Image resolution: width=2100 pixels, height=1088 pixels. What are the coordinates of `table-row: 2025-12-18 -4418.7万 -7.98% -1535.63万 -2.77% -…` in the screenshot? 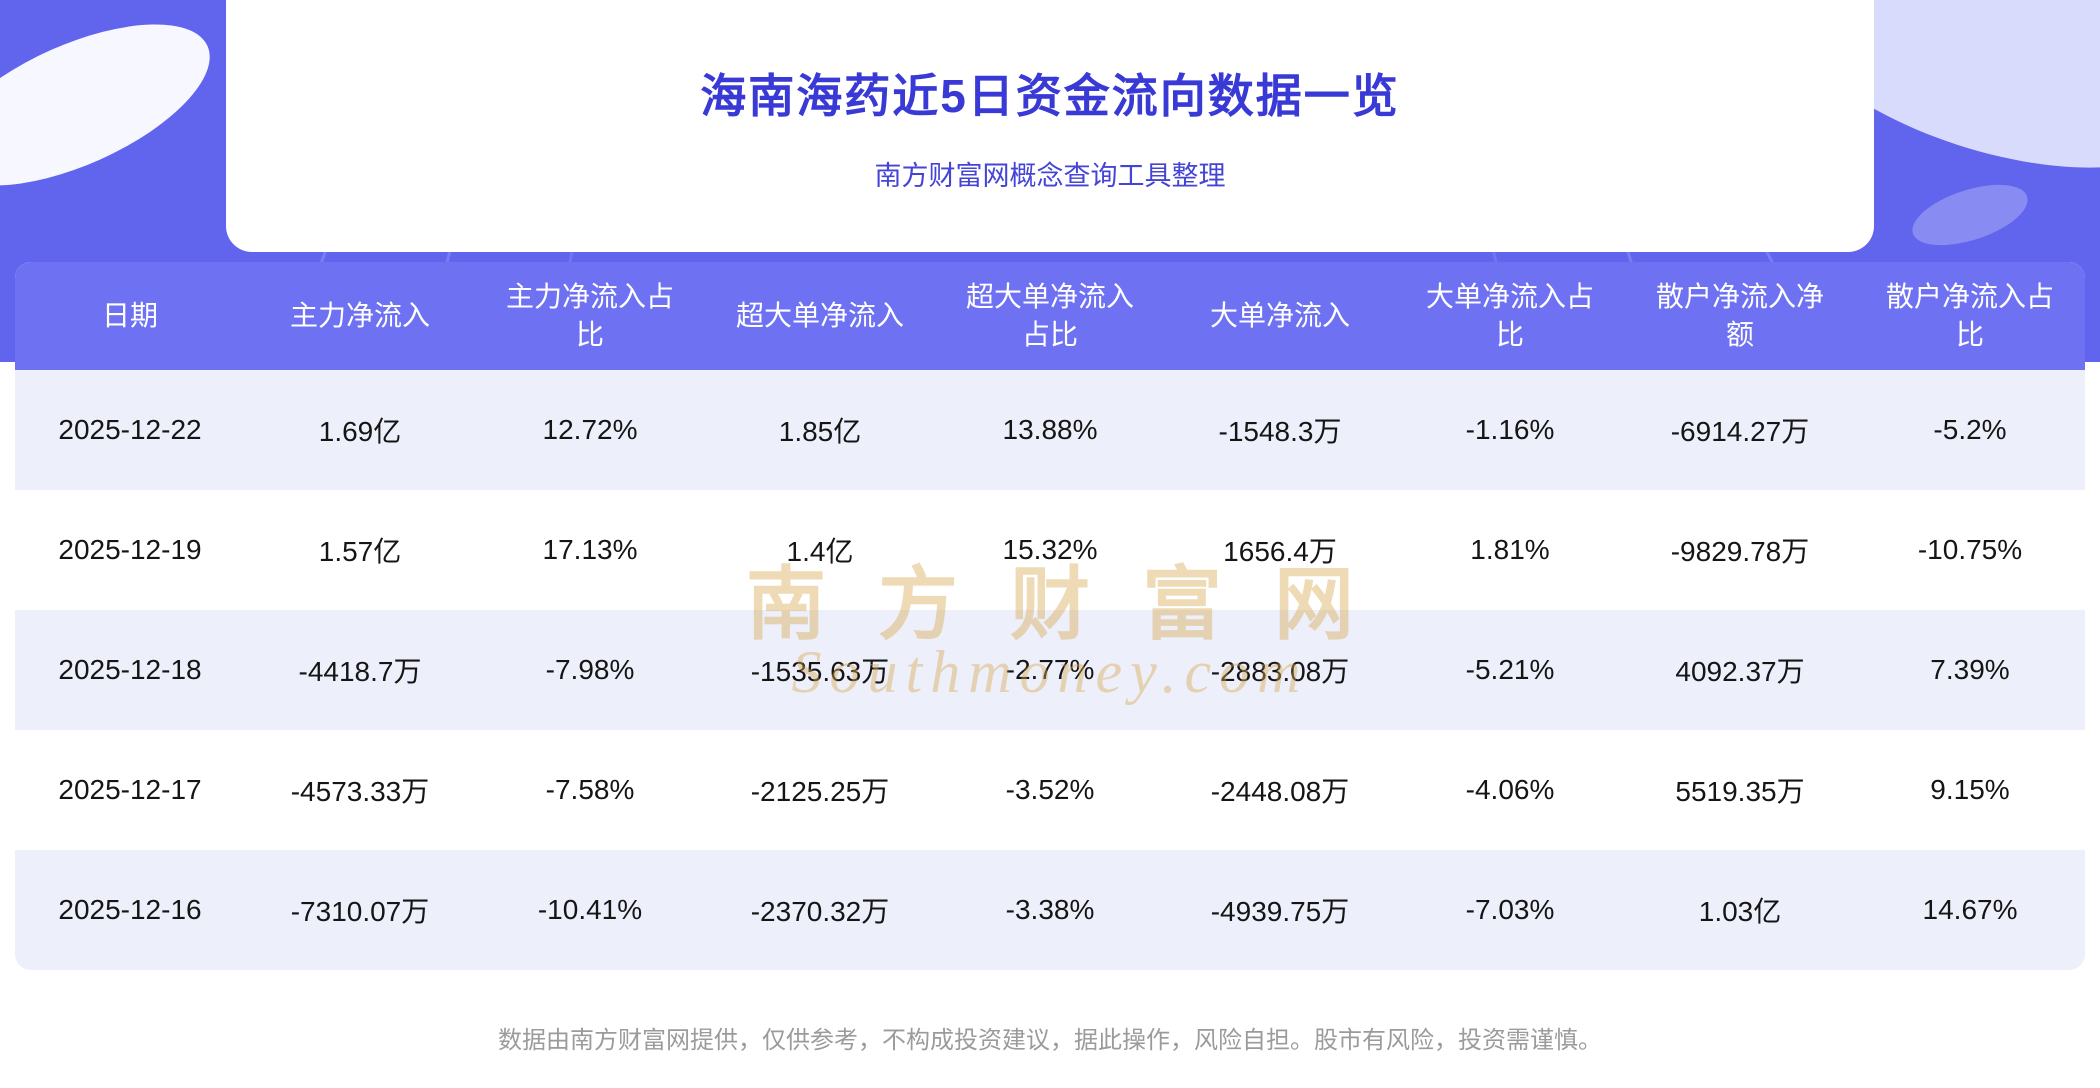 It's located at (1050, 670).